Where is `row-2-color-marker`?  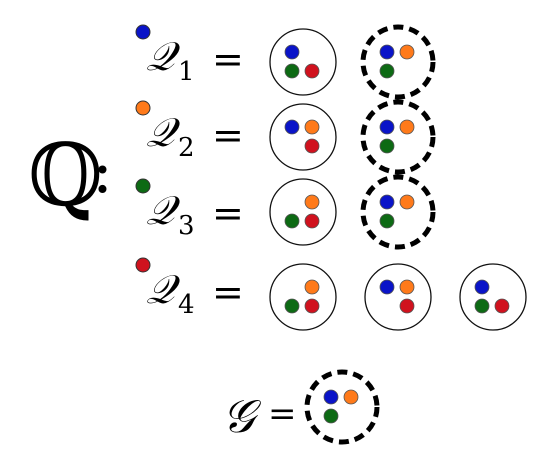
row-2-color-marker is located at coordinates (143, 108).